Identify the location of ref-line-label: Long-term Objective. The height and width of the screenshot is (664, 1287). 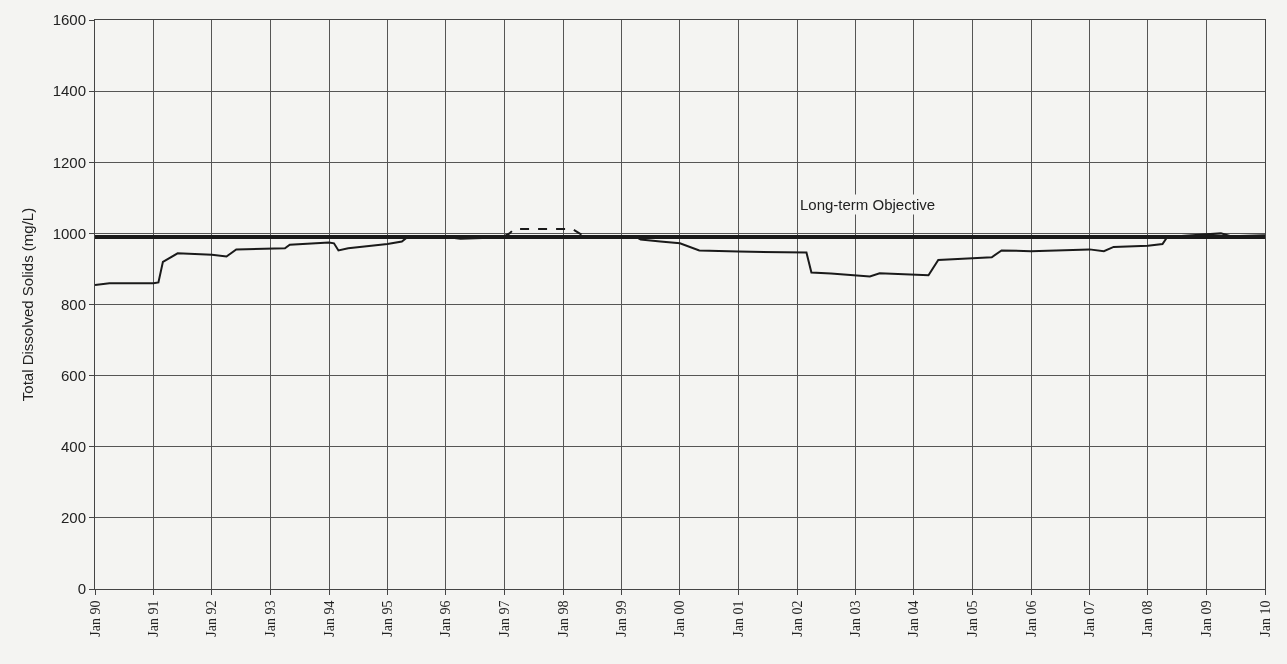
(868, 204).